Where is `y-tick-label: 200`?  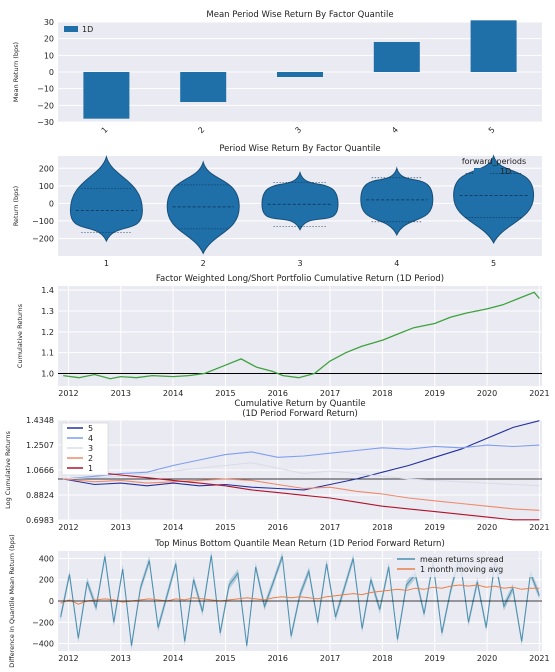 y-tick-label: 200 is located at coordinates (46, 168).